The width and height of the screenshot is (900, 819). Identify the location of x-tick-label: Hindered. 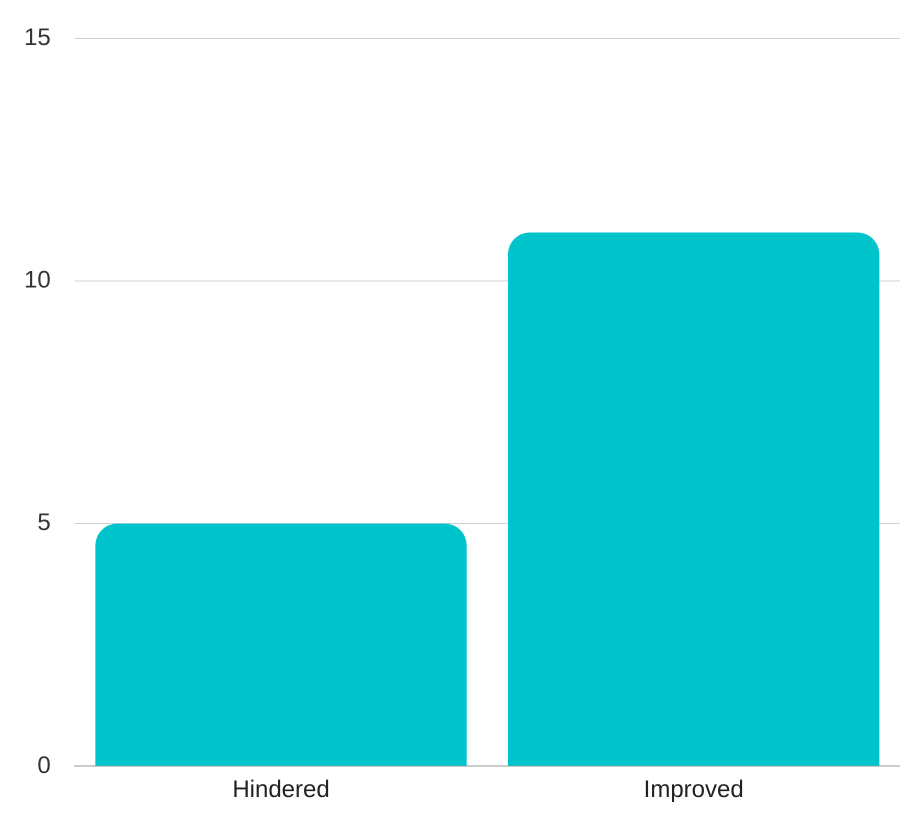
(281, 790).